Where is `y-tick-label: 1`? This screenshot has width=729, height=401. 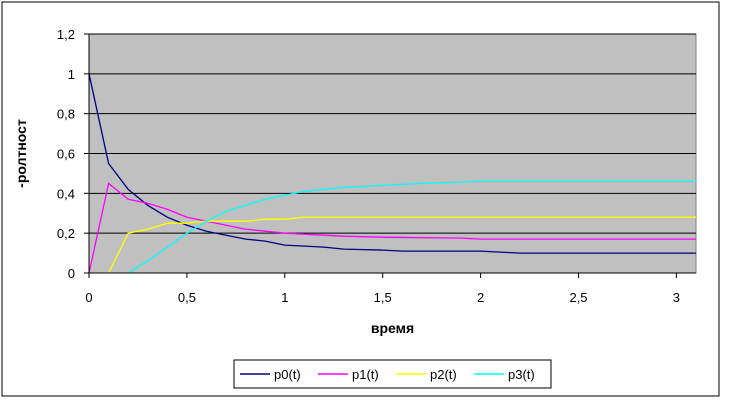 y-tick-label: 1 is located at coordinates (71, 74).